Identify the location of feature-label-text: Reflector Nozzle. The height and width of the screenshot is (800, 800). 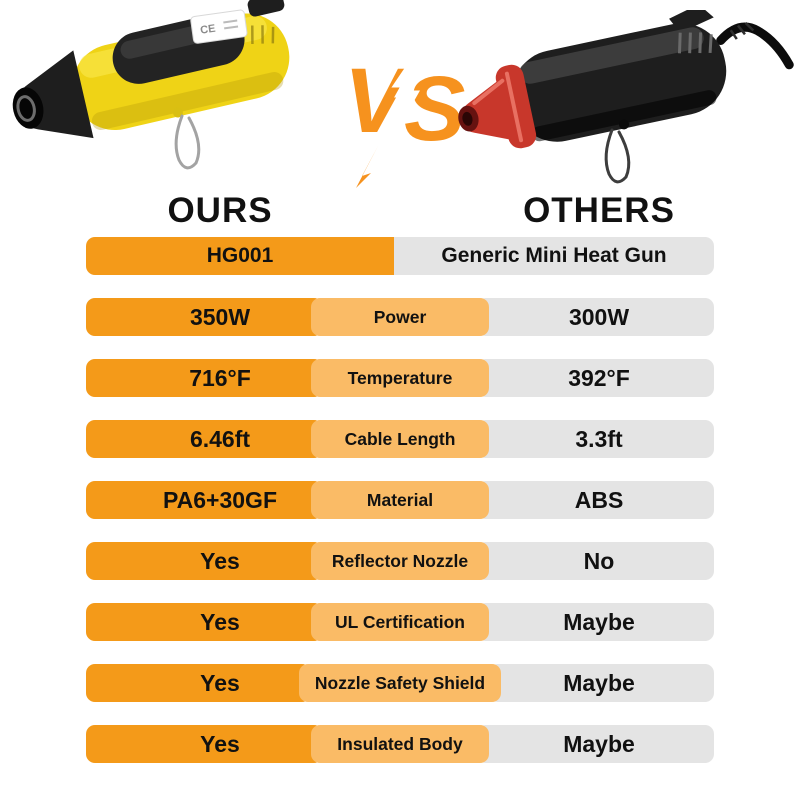
(400, 560).